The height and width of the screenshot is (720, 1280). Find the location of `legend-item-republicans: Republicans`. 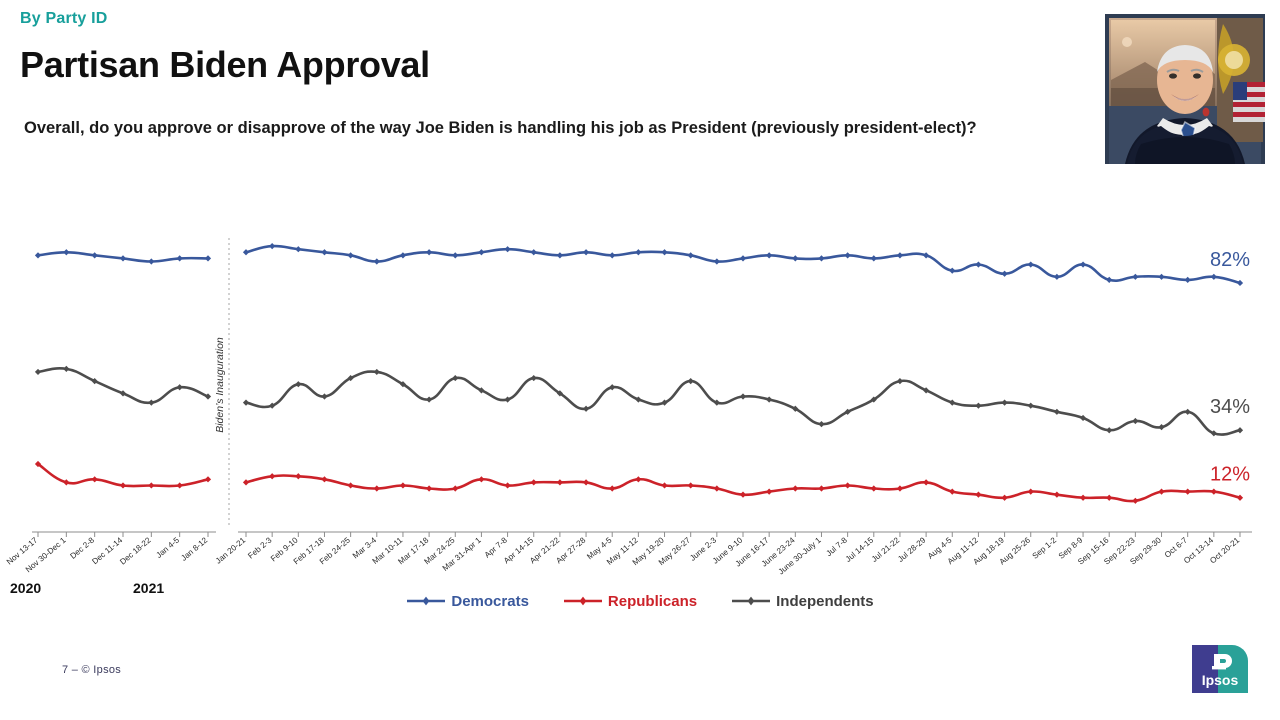

legend-item-republicans: Republicans is located at coordinates (630, 601).